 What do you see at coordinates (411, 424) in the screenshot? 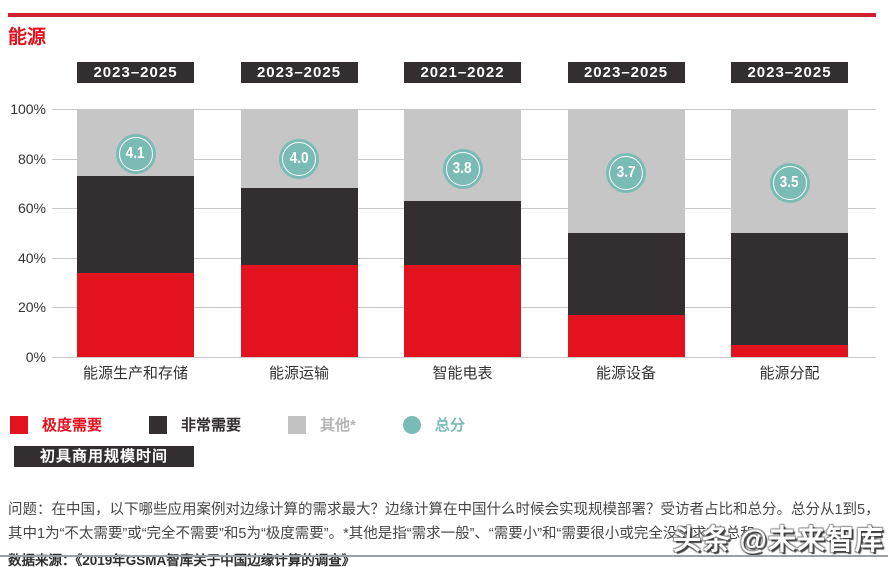
I see `legend-swatch-circle` at bounding box center [411, 424].